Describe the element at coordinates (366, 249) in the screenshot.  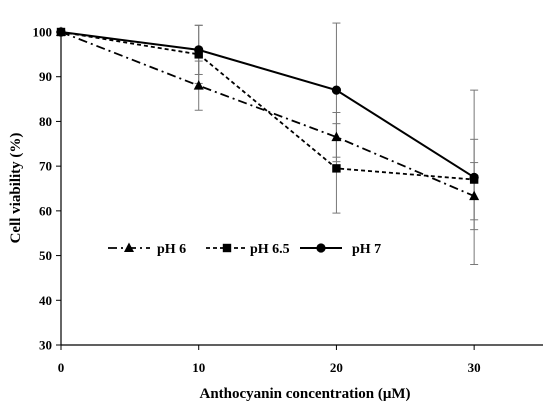
I see `legend-label-ph-7: pH 7` at that location.